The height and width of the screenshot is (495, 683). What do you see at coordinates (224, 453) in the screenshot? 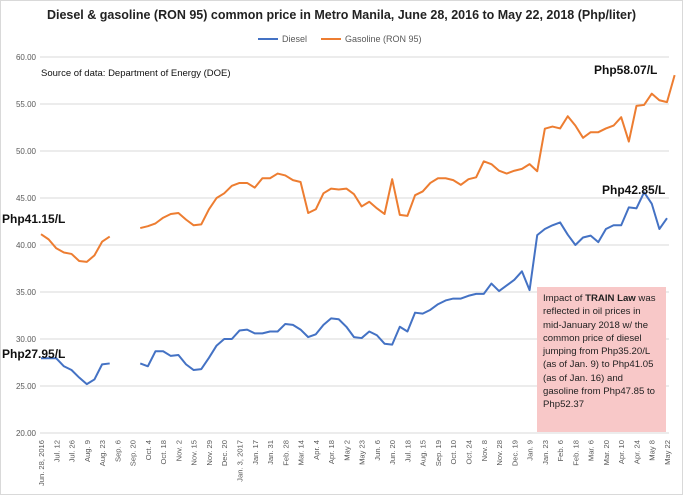
I see `x-tick-label: Dec. 20` at bounding box center [224, 453].